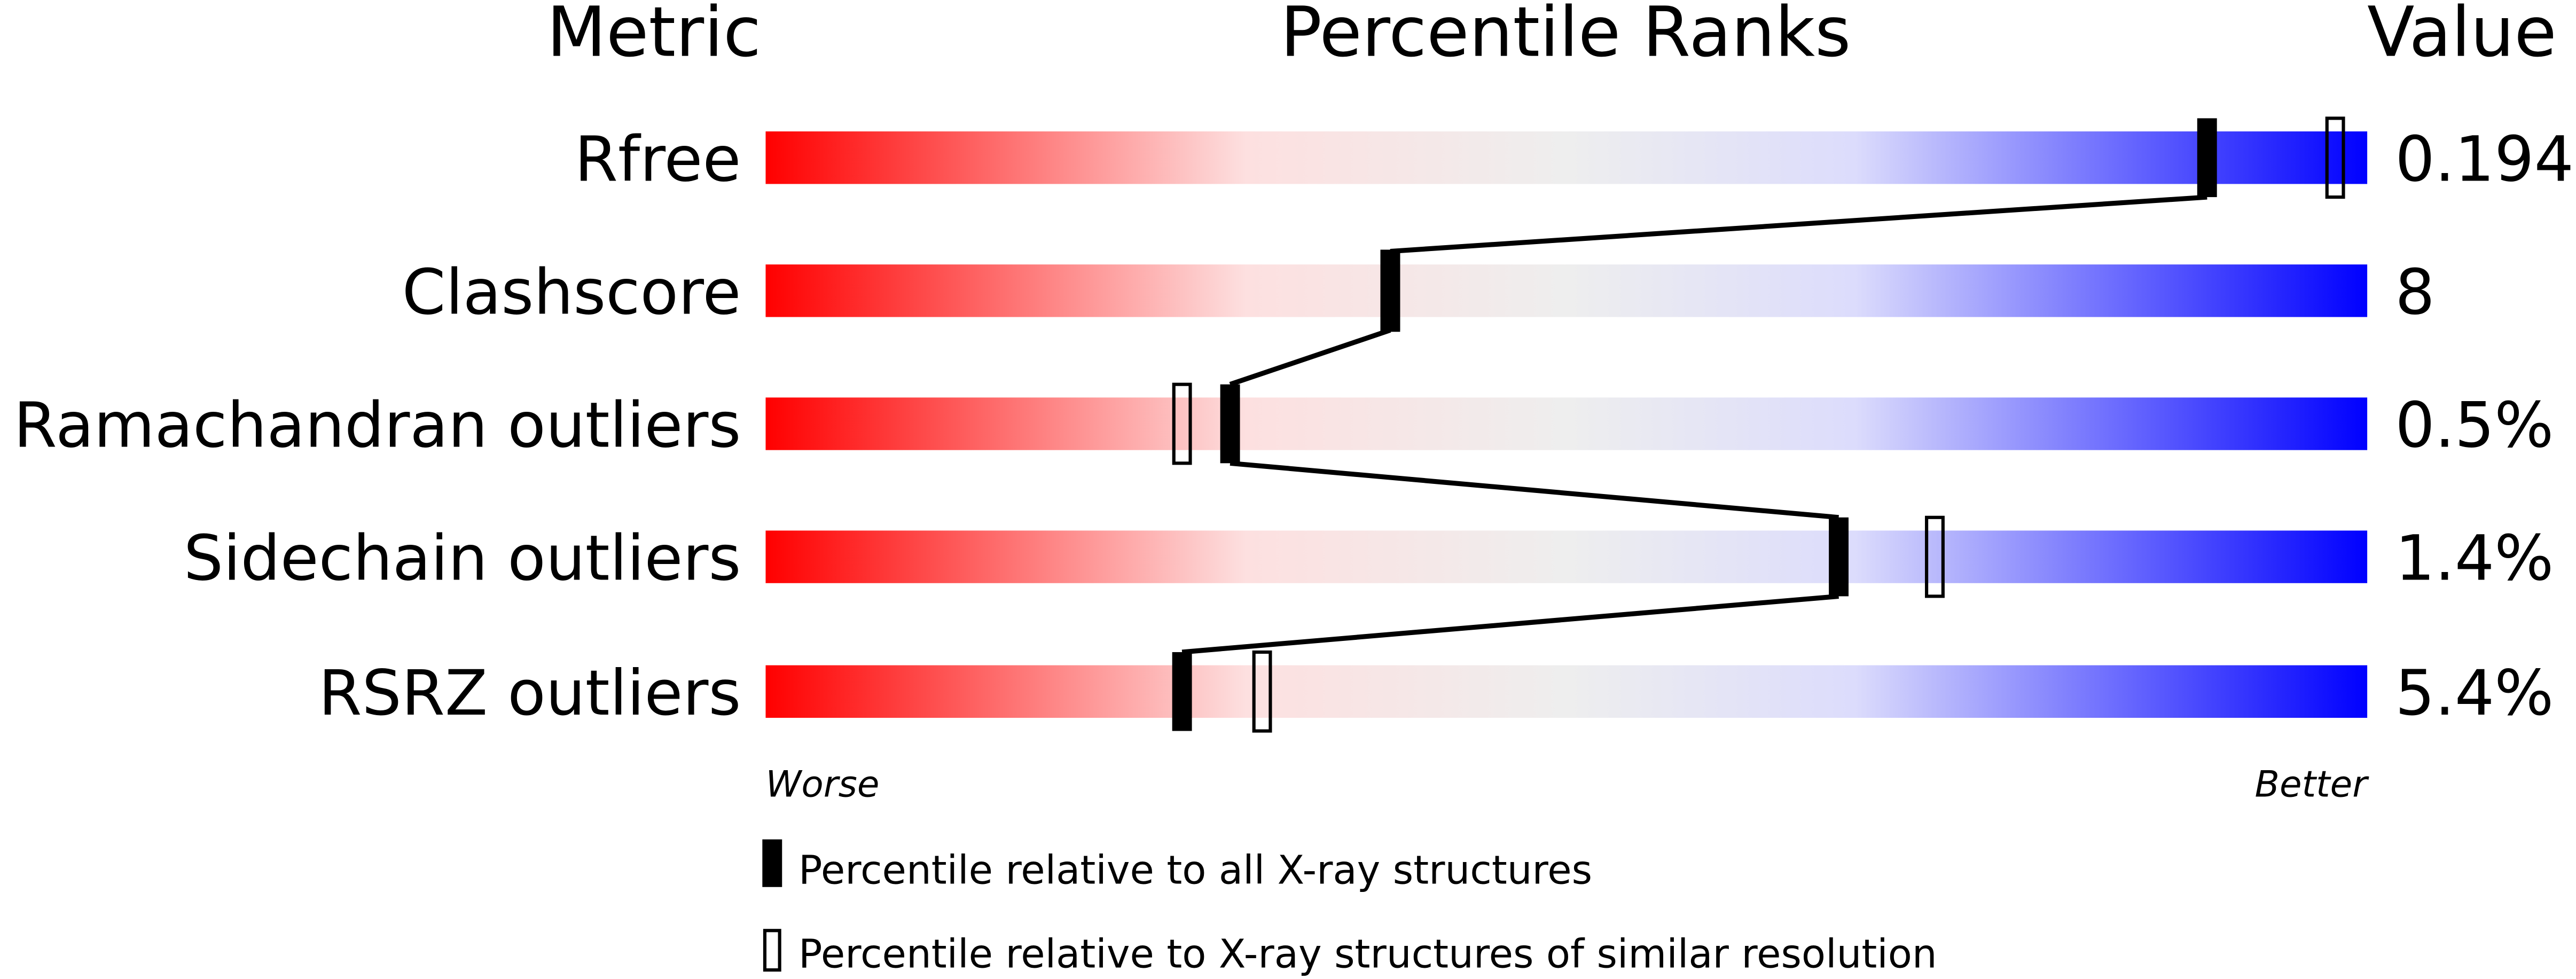  Describe the element at coordinates (2312, 784) in the screenshot. I see `axis-label-better: Better` at that location.